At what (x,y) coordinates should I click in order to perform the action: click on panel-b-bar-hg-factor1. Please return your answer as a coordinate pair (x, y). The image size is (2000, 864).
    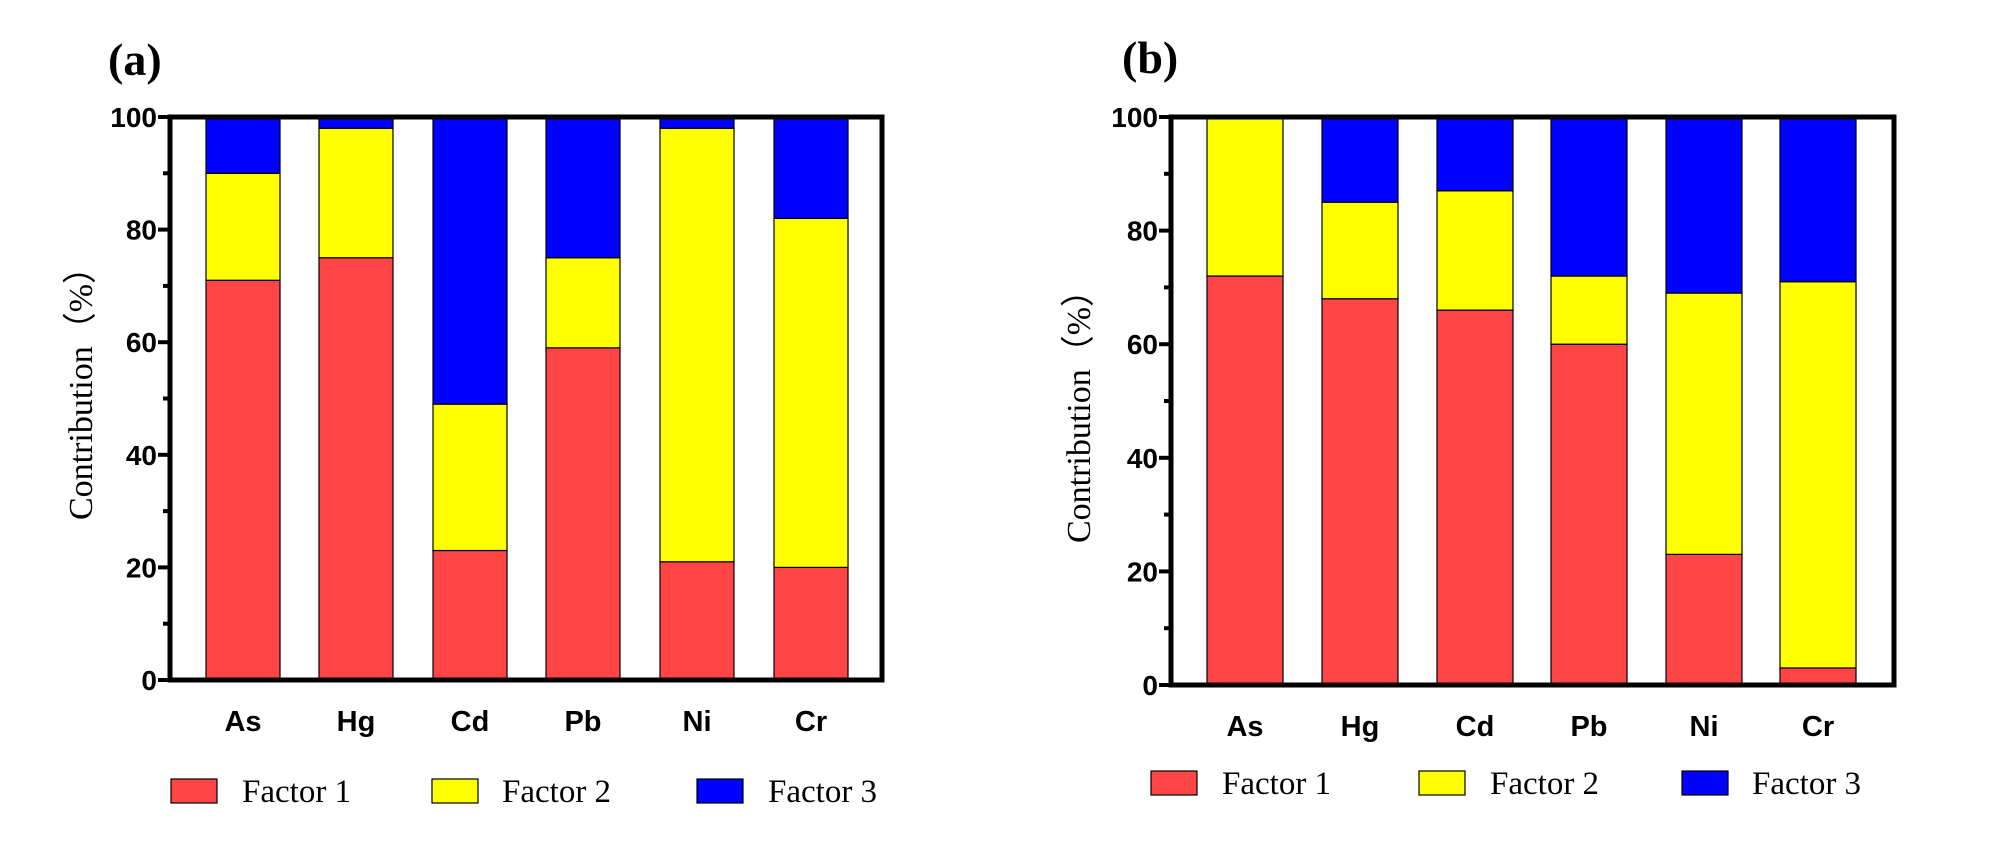
    Looking at the image, I should click on (1360, 492).